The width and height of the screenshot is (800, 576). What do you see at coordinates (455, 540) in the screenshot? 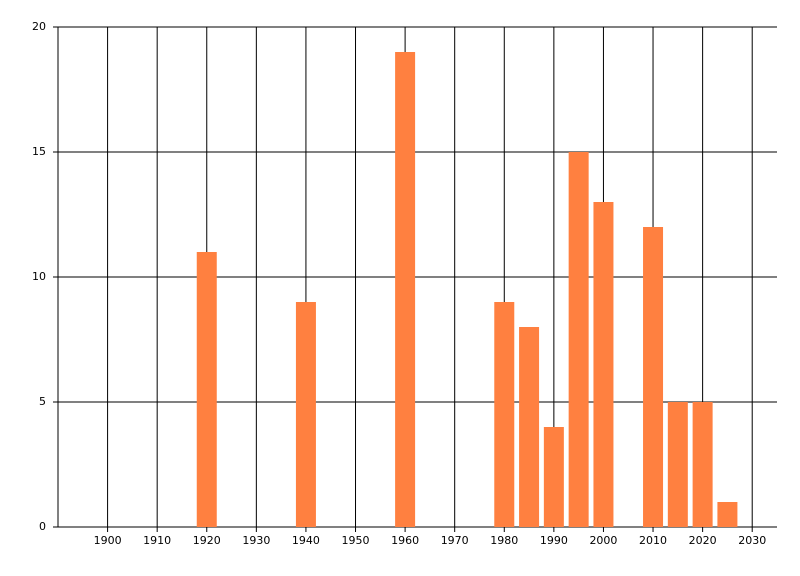
I see `x-tick-label: 1970` at bounding box center [455, 540].